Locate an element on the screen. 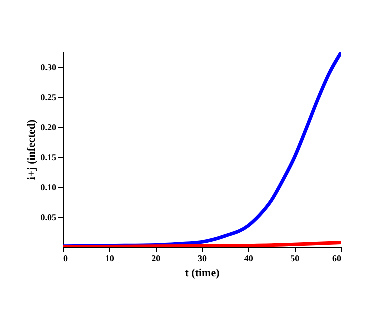 The image size is (382, 327). y-tick-label: 0.05 is located at coordinates (48, 217).